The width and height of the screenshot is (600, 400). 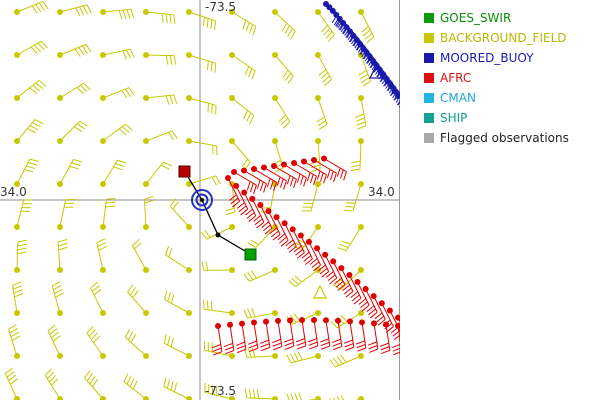 I want to click on ship-swatch, so click(x=429, y=118).